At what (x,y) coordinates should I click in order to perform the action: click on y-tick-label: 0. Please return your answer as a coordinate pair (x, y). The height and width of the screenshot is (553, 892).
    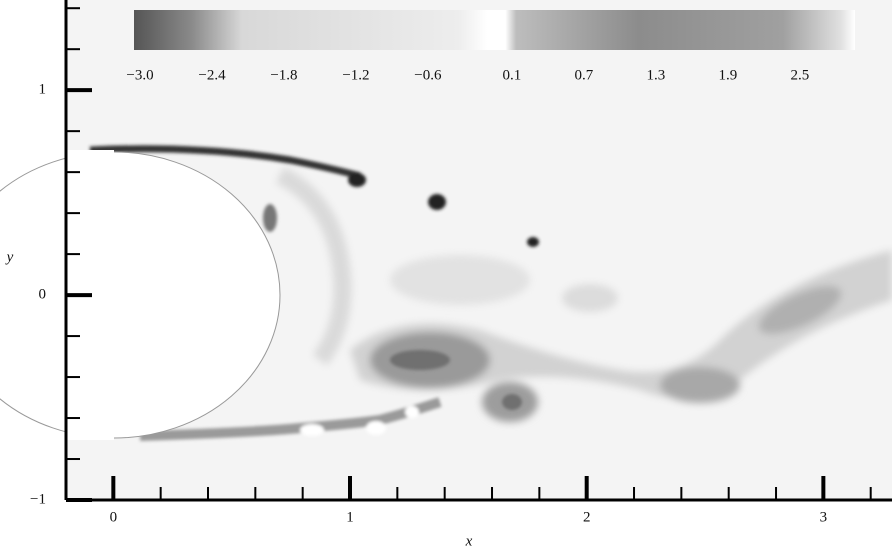
    Looking at the image, I should click on (43, 295).